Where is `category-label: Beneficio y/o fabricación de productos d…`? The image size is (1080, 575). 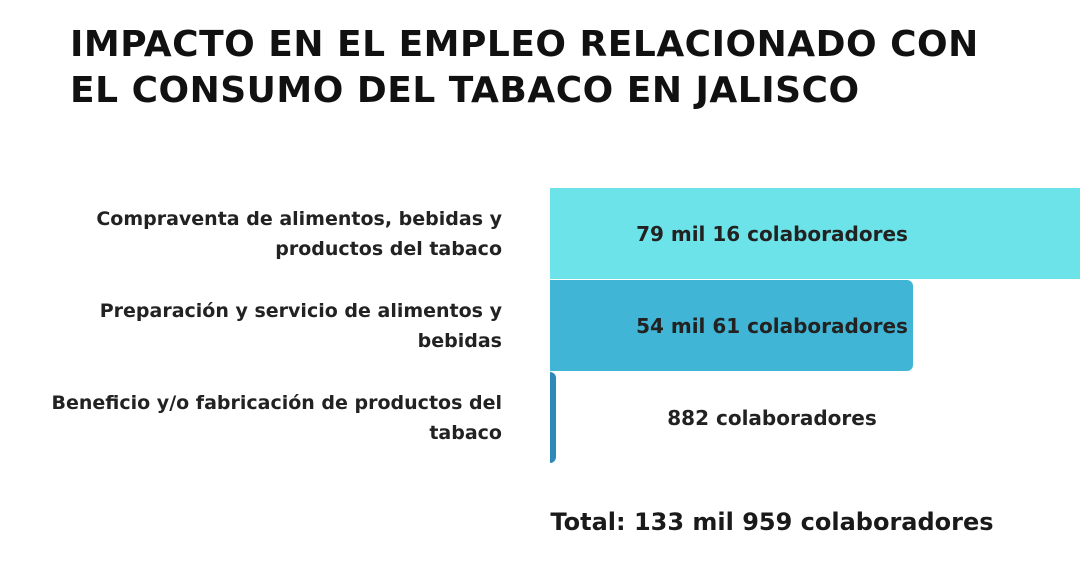 category-label: Beneficio y/o fabricación de productos d… is located at coordinates (277, 418).